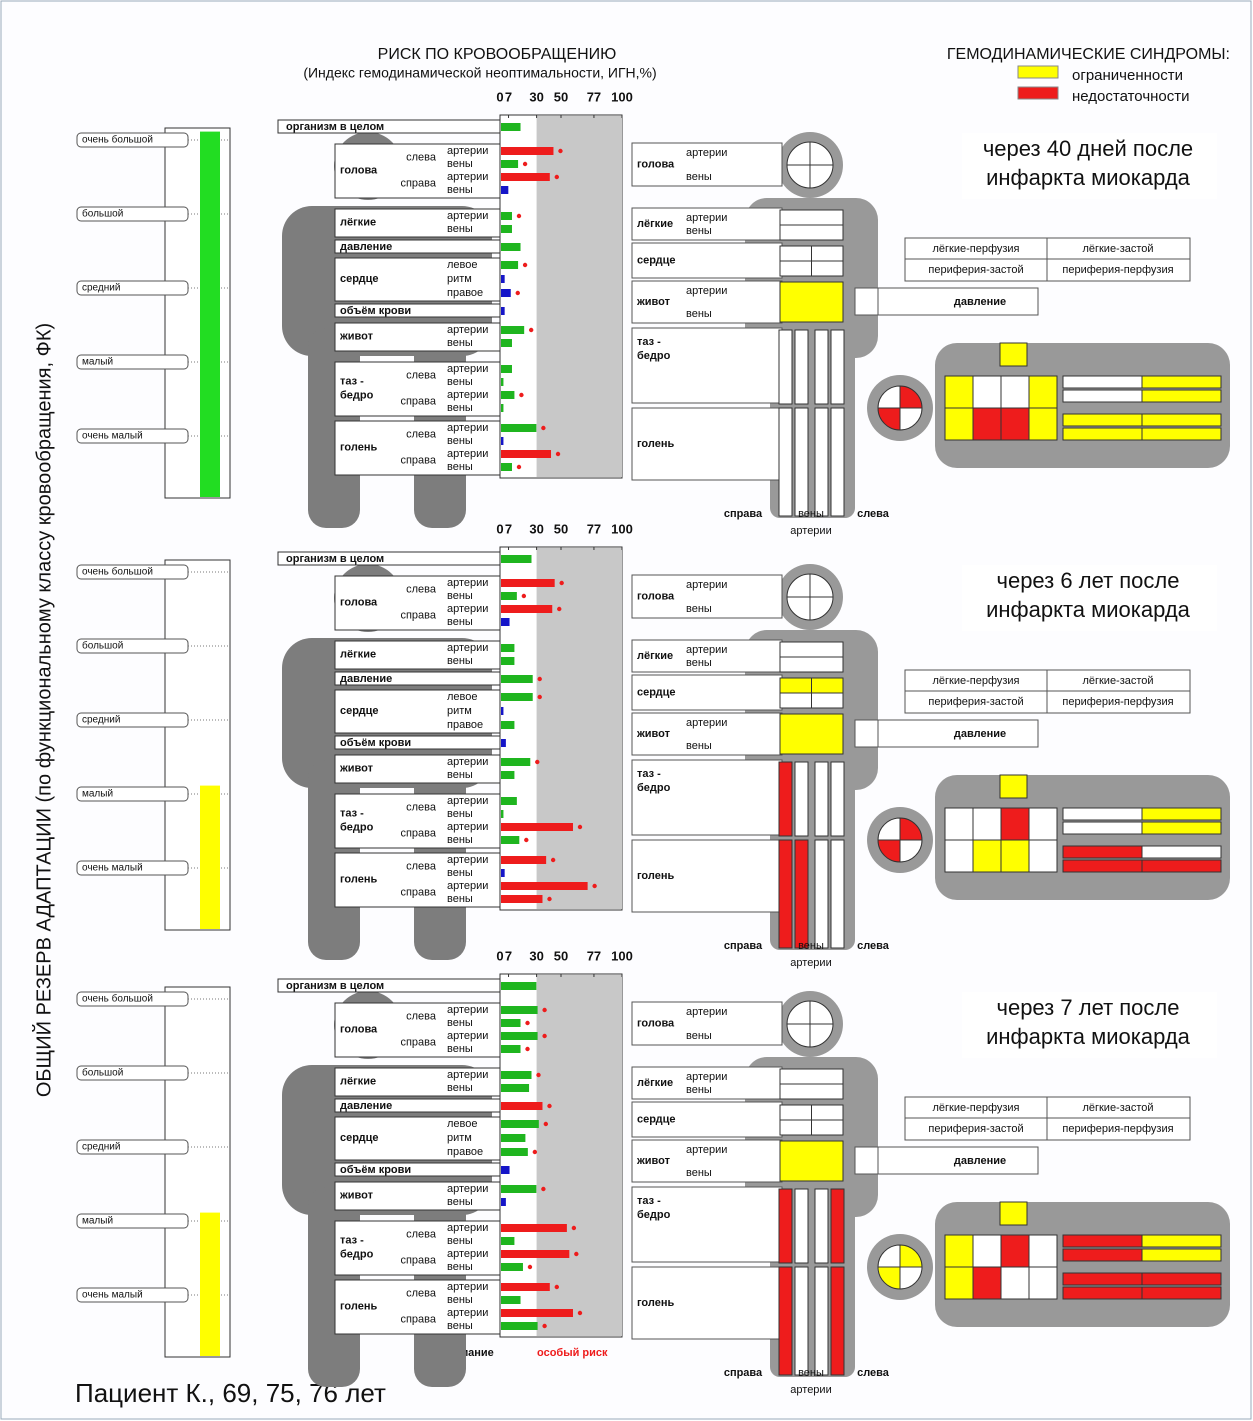 The height and width of the screenshot is (1421, 1253). Describe the element at coordinates (1088, 580) in the screenshot. I see `panel-title: через 6 лет после` at that location.